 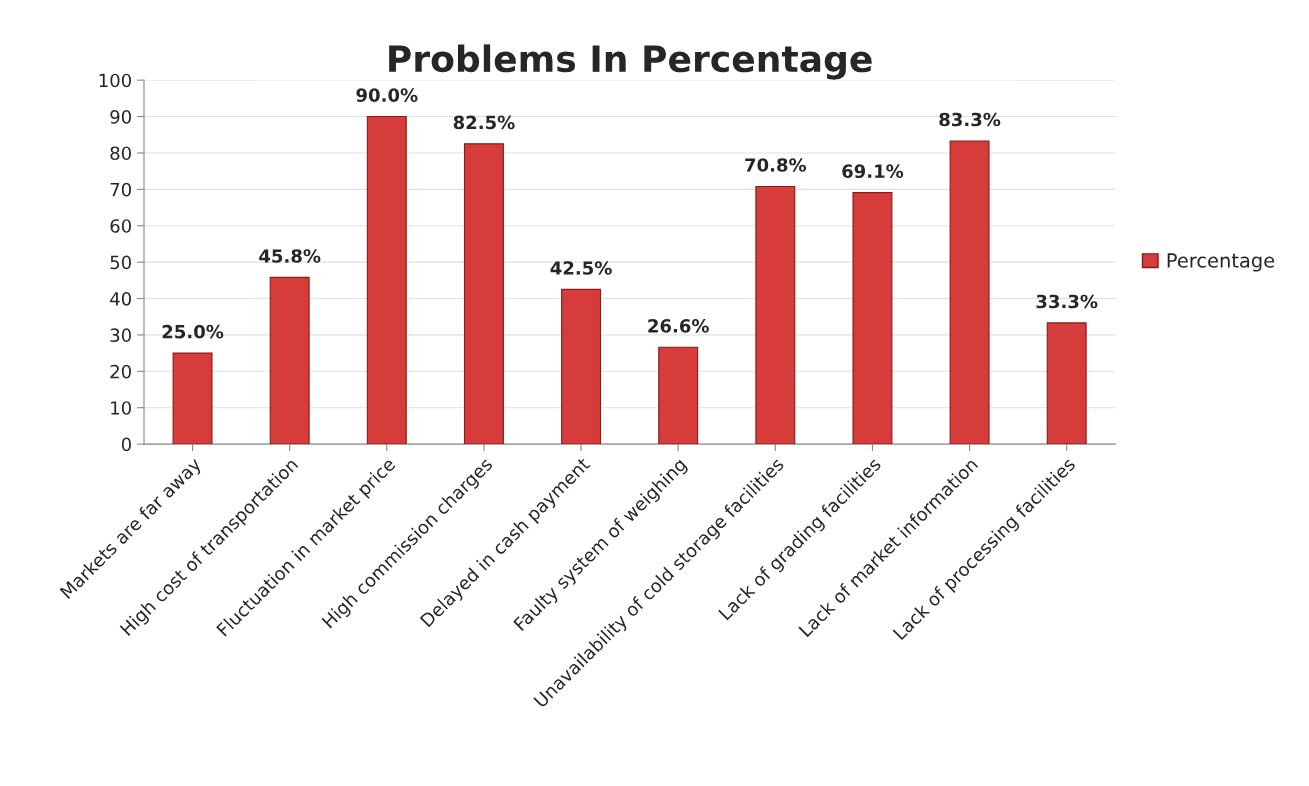 I want to click on data-label: 69.1%, so click(x=873, y=171).